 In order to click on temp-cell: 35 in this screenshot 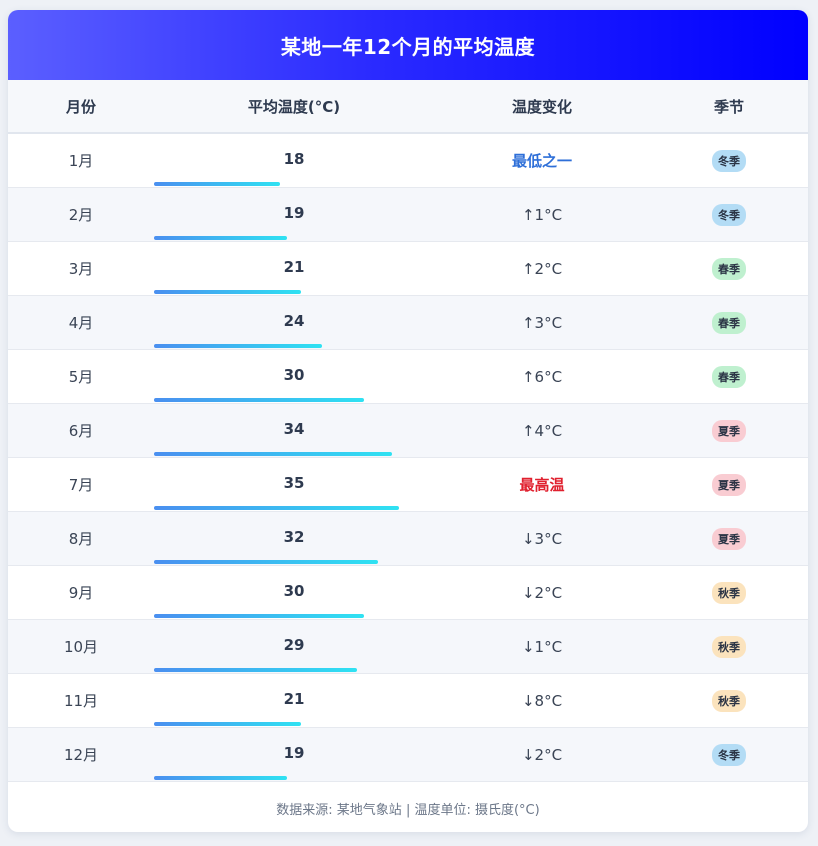, I will do `click(294, 484)`.